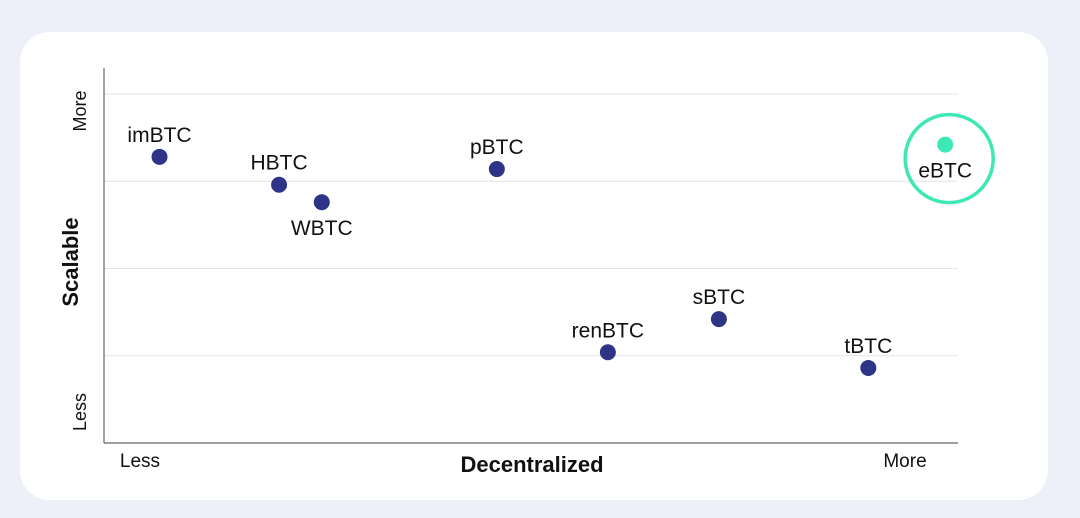 This screenshot has width=1080, height=518. What do you see at coordinates (945, 171) in the screenshot?
I see `data-label-ebtc: eBTC` at bounding box center [945, 171].